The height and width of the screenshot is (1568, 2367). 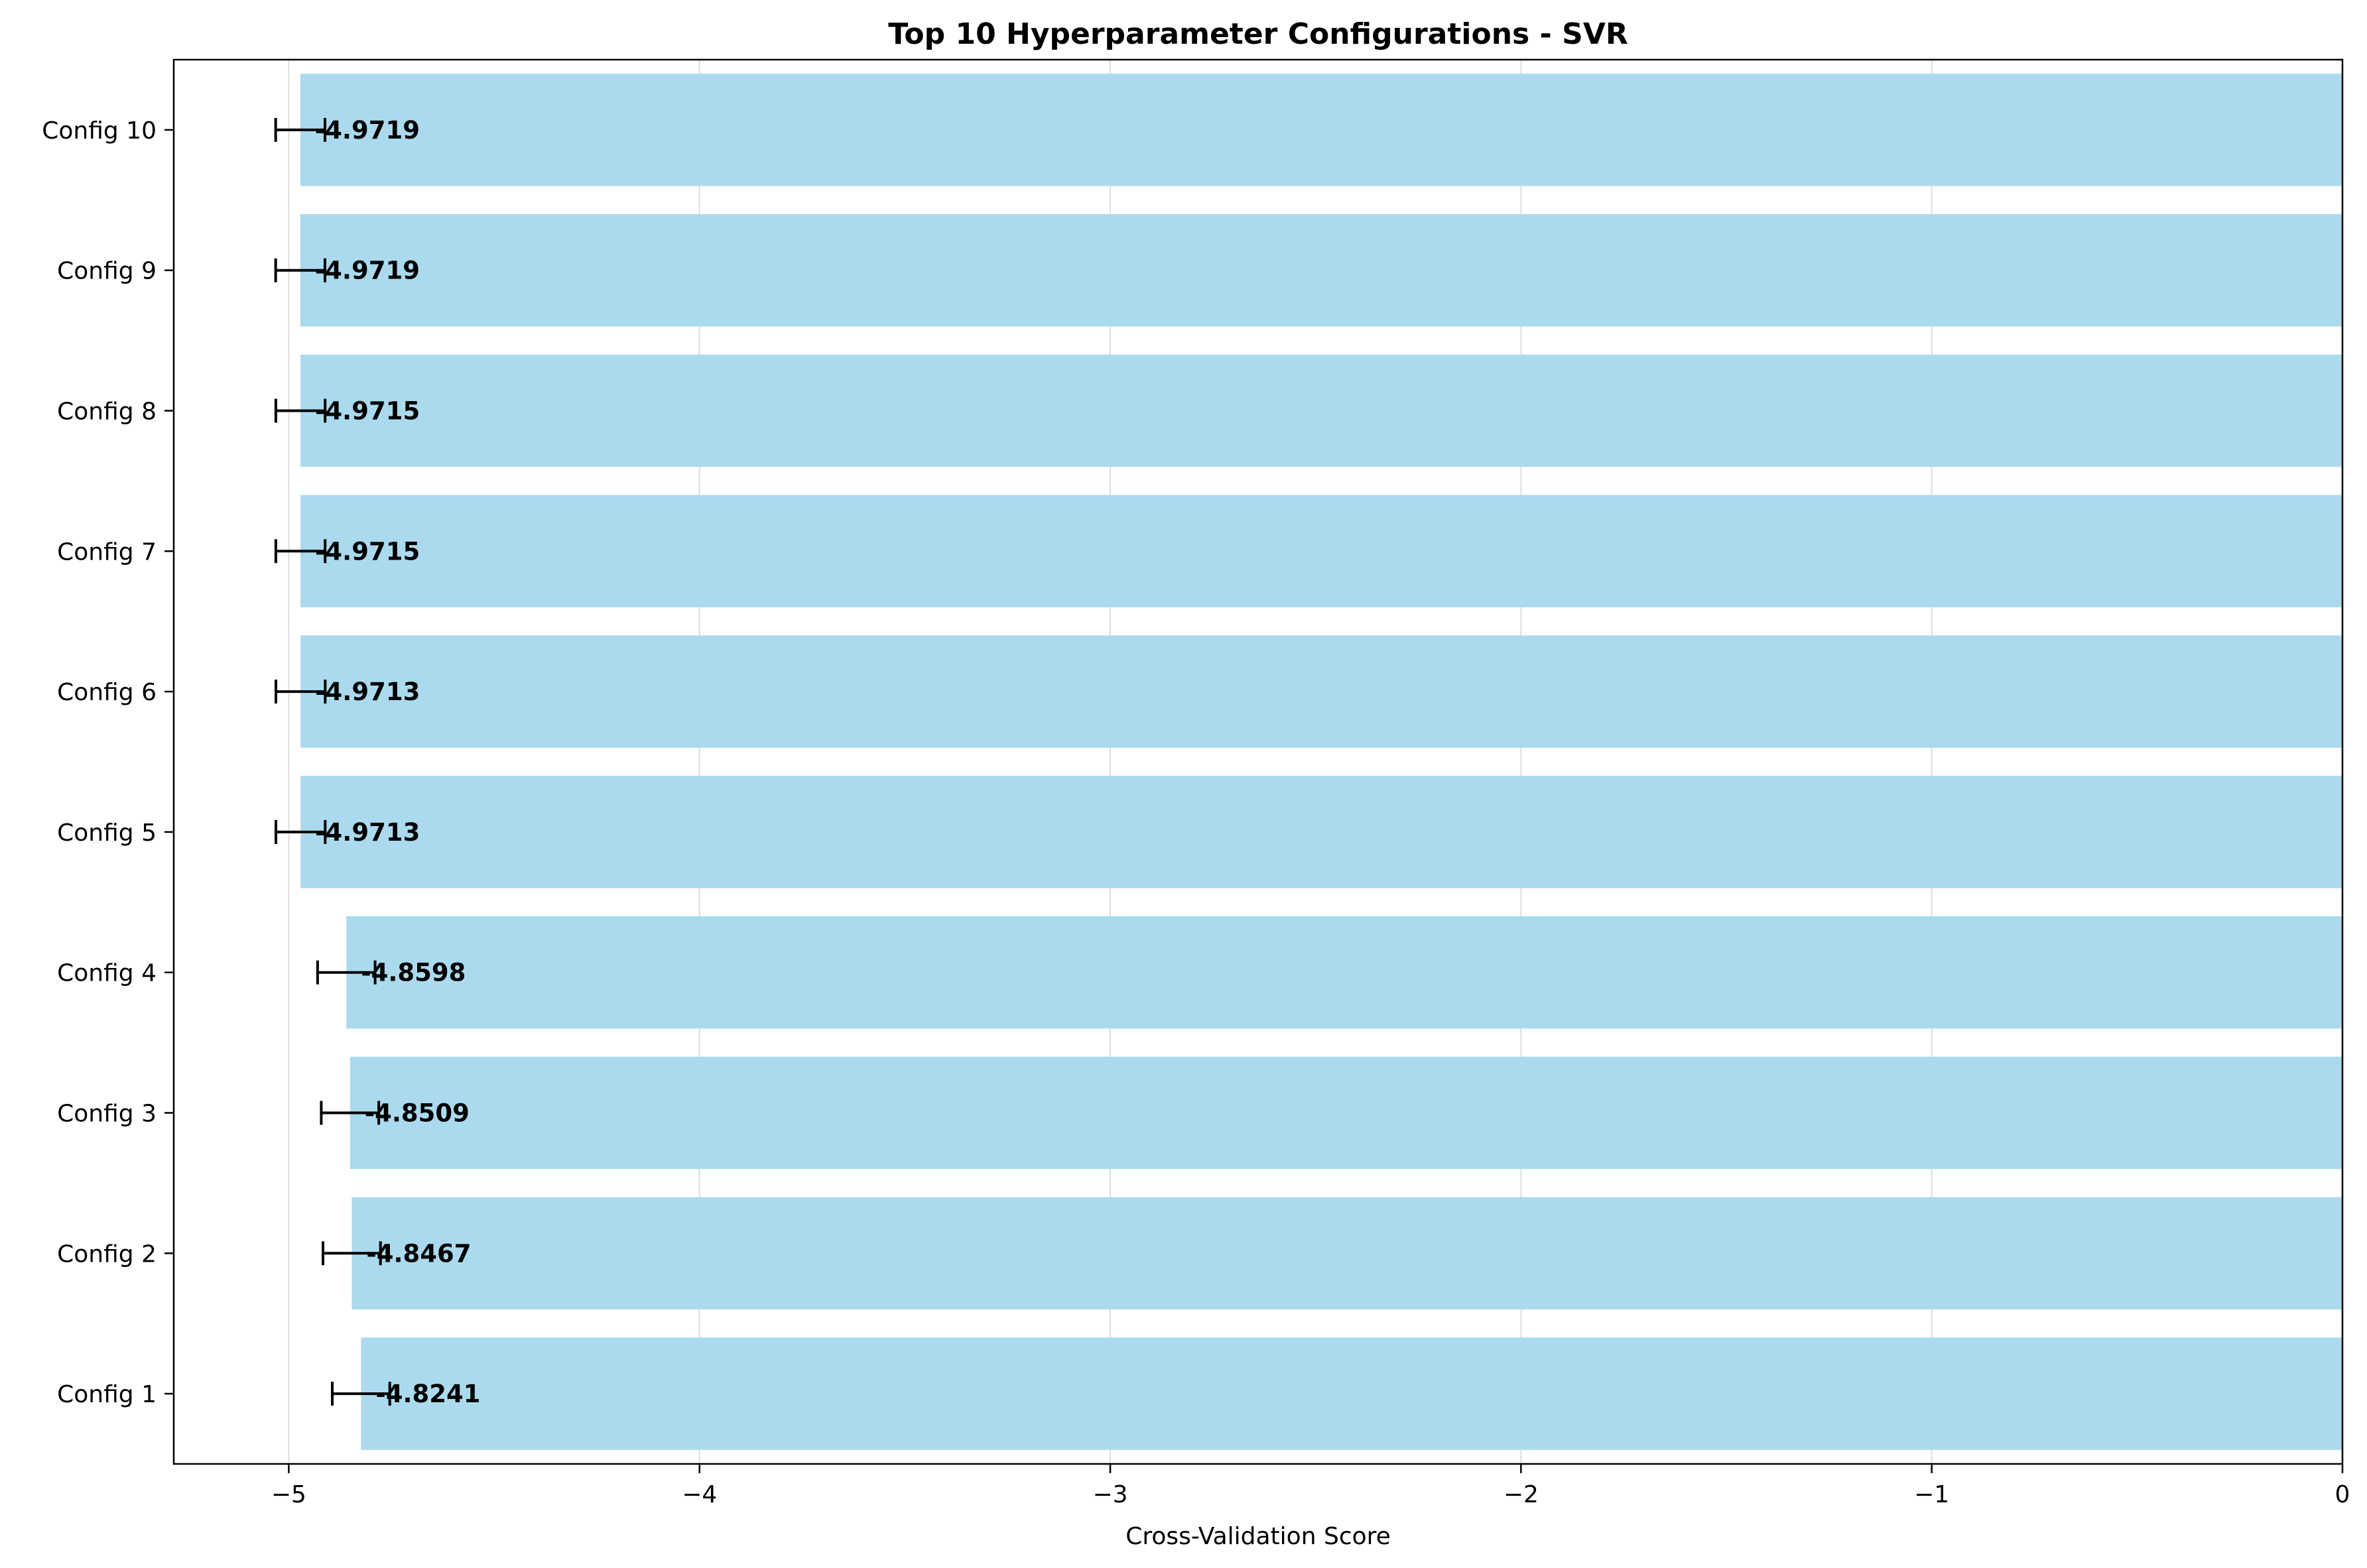 I want to click on y-tick-label: Config 8, so click(x=107, y=412).